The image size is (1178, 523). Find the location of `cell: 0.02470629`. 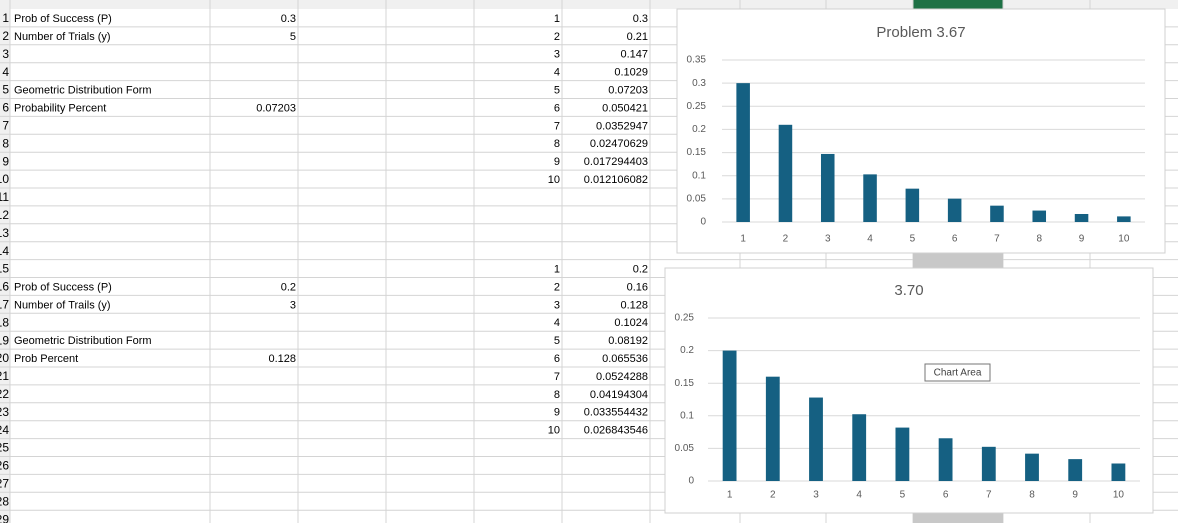

cell: 0.02470629 is located at coordinates (619, 144).